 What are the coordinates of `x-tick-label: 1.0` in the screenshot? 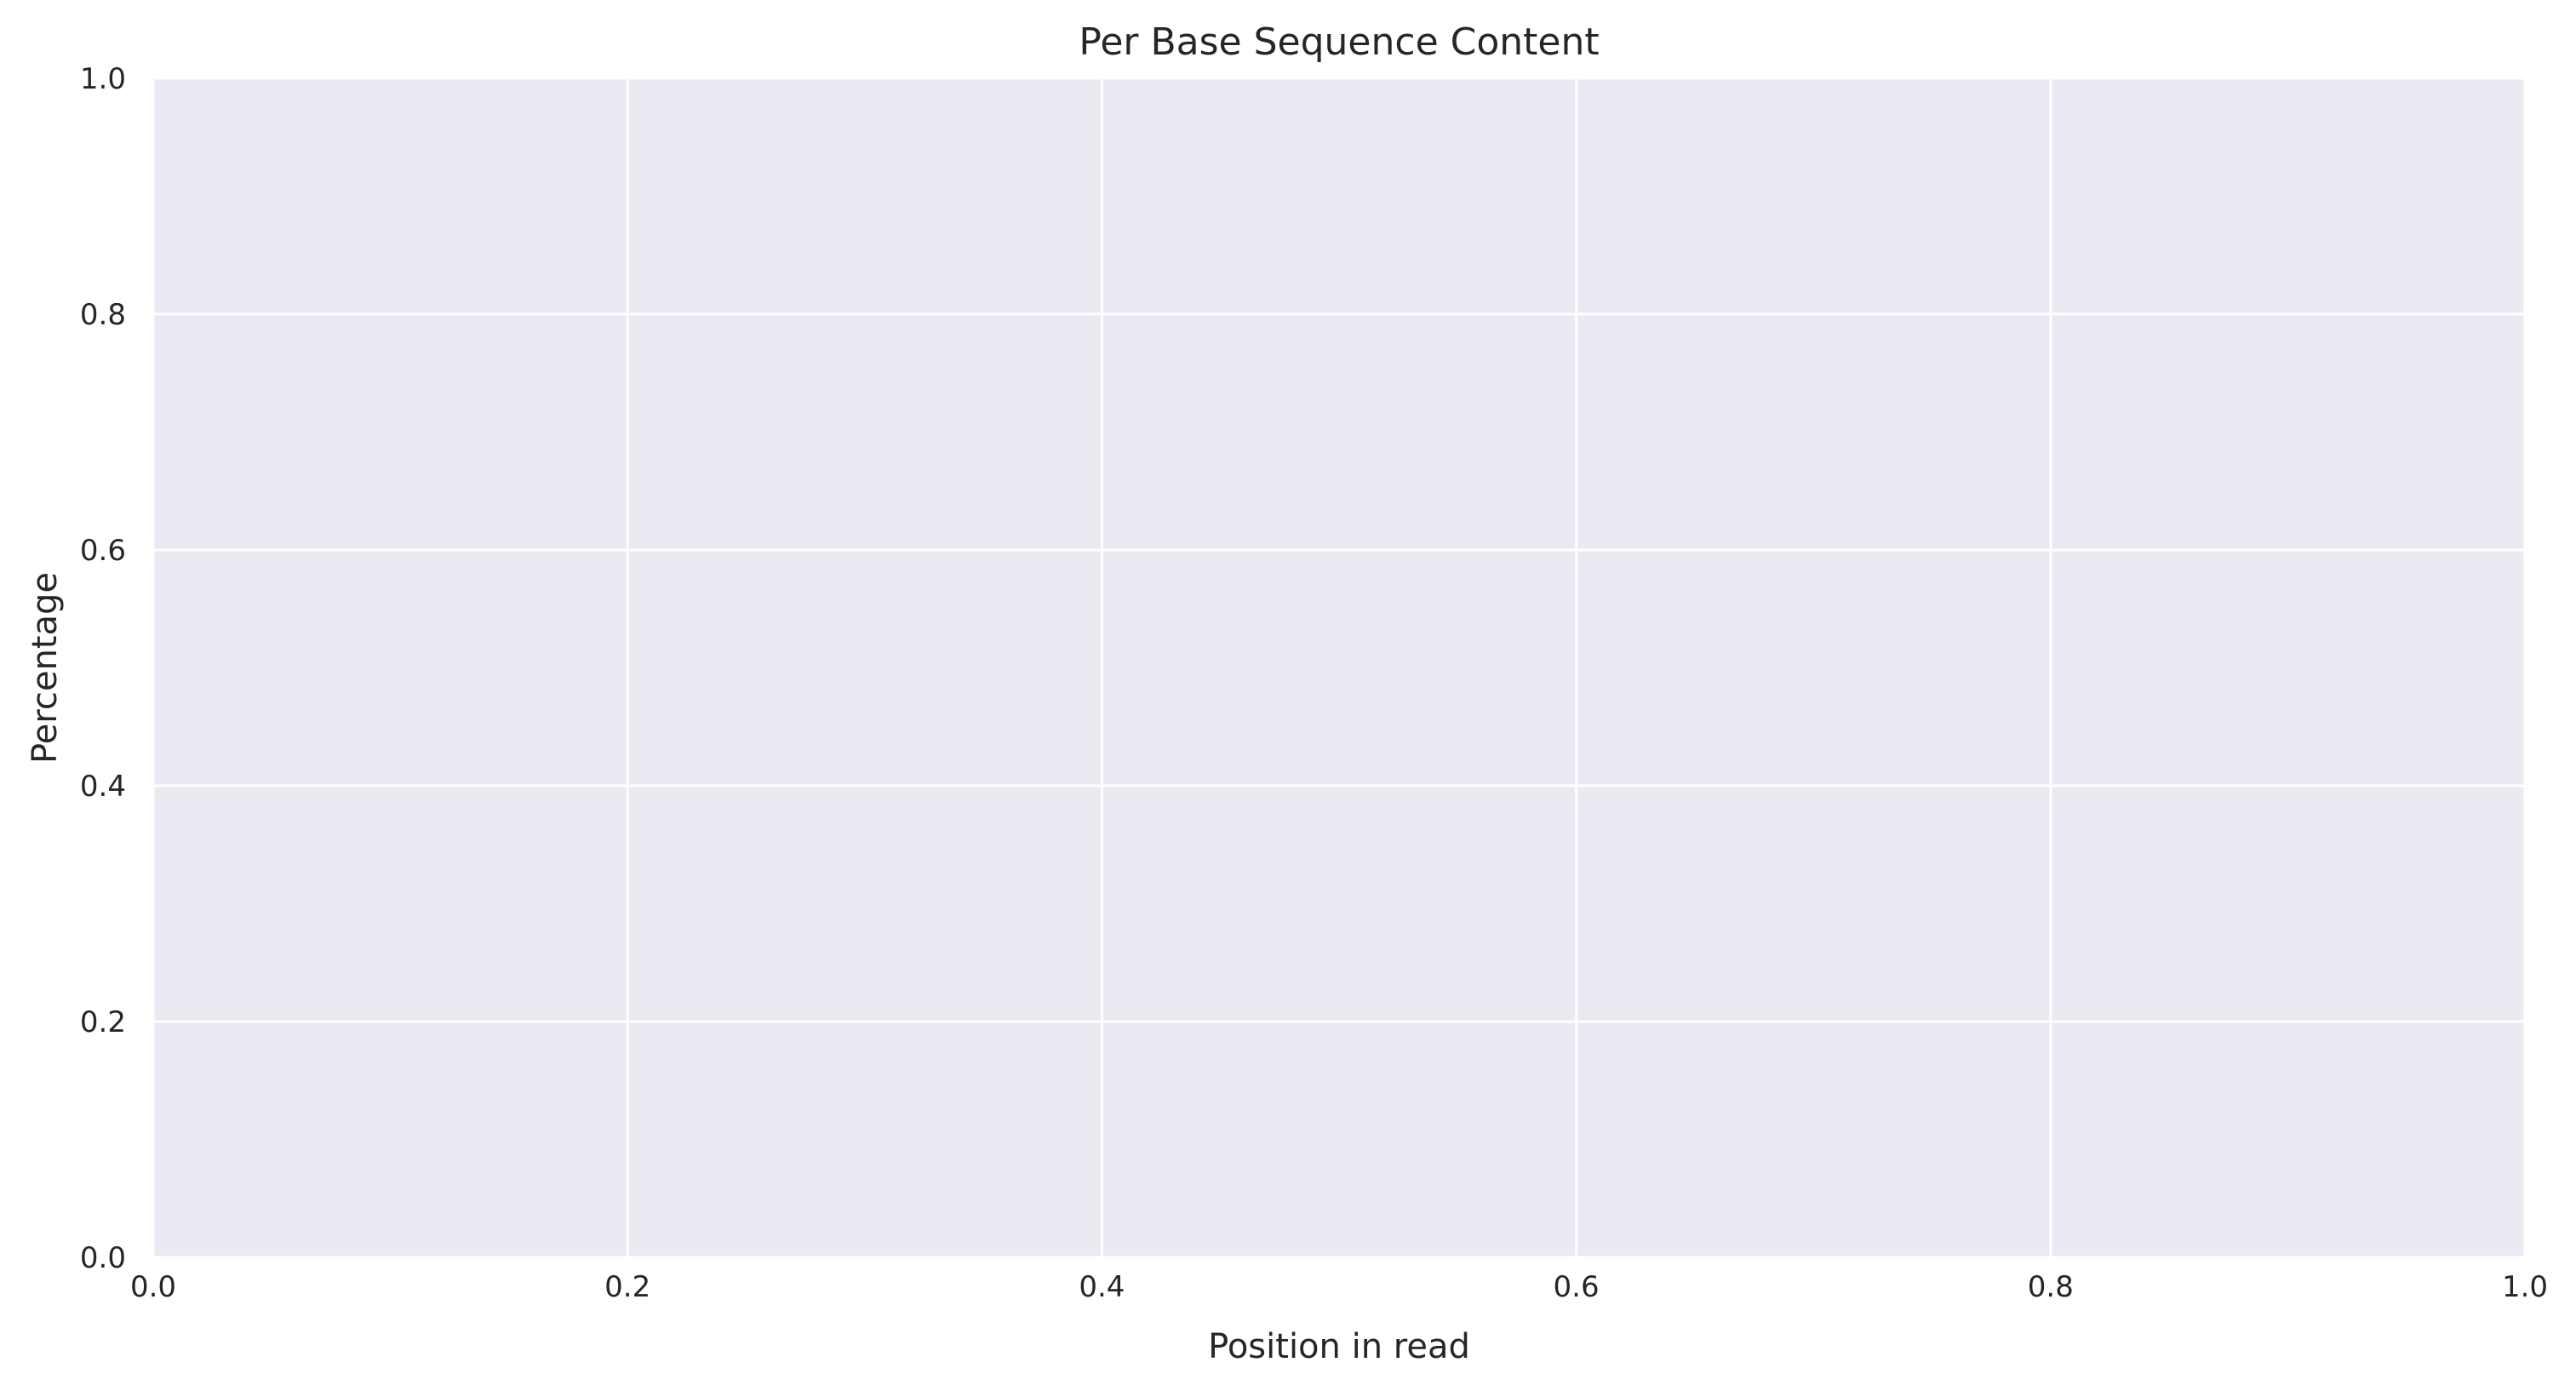 It's located at (2525, 1287).